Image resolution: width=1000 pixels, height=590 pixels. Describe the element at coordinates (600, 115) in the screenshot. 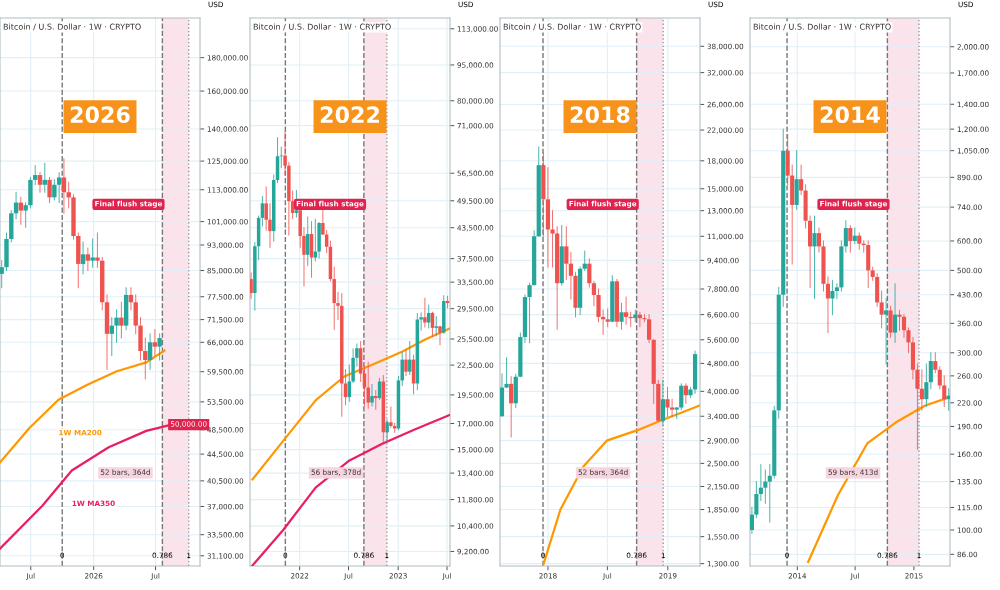

I see `text: 2018` at that location.